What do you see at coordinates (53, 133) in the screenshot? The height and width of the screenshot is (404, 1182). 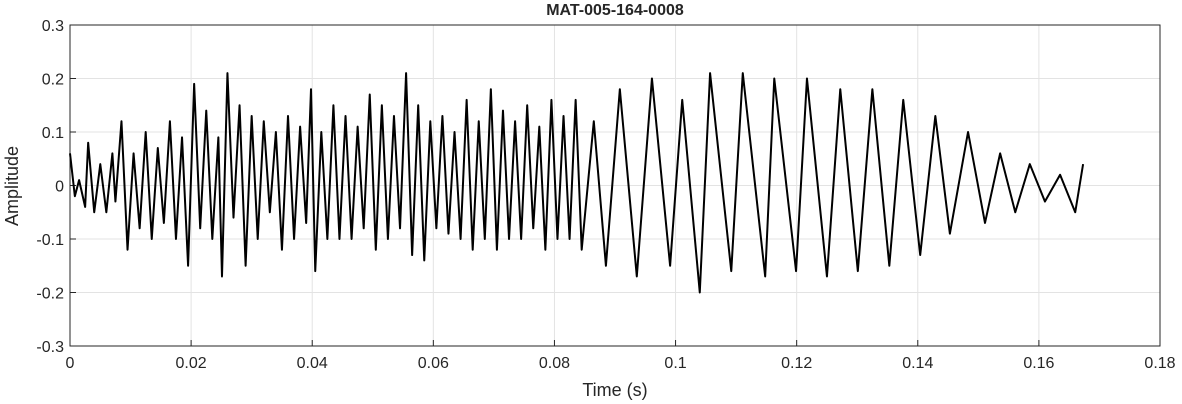 I see `y-tick-label: 0.1` at bounding box center [53, 133].